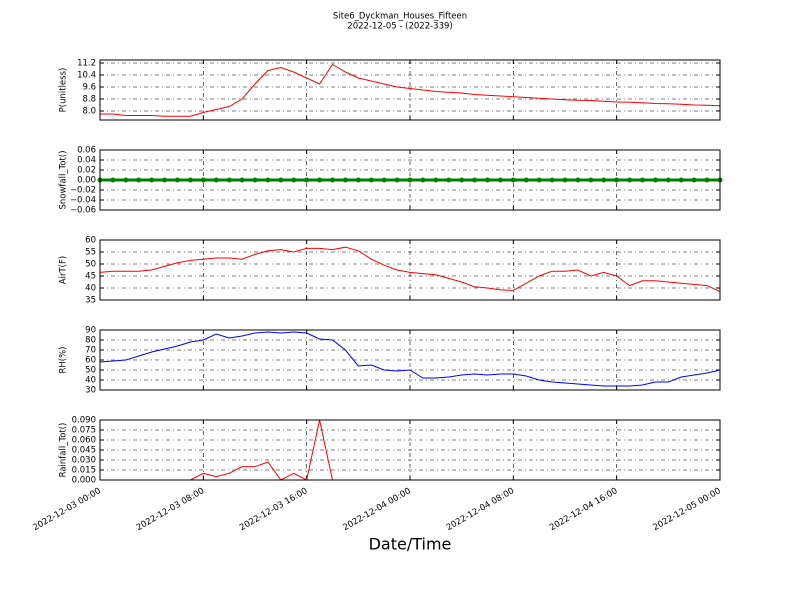 The image size is (800, 600). What do you see at coordinates (399, 27) in the screenshot?
I see `chart-subtitle: 2022-12-05 - (2022-339)` at bounding box center [399, 27].